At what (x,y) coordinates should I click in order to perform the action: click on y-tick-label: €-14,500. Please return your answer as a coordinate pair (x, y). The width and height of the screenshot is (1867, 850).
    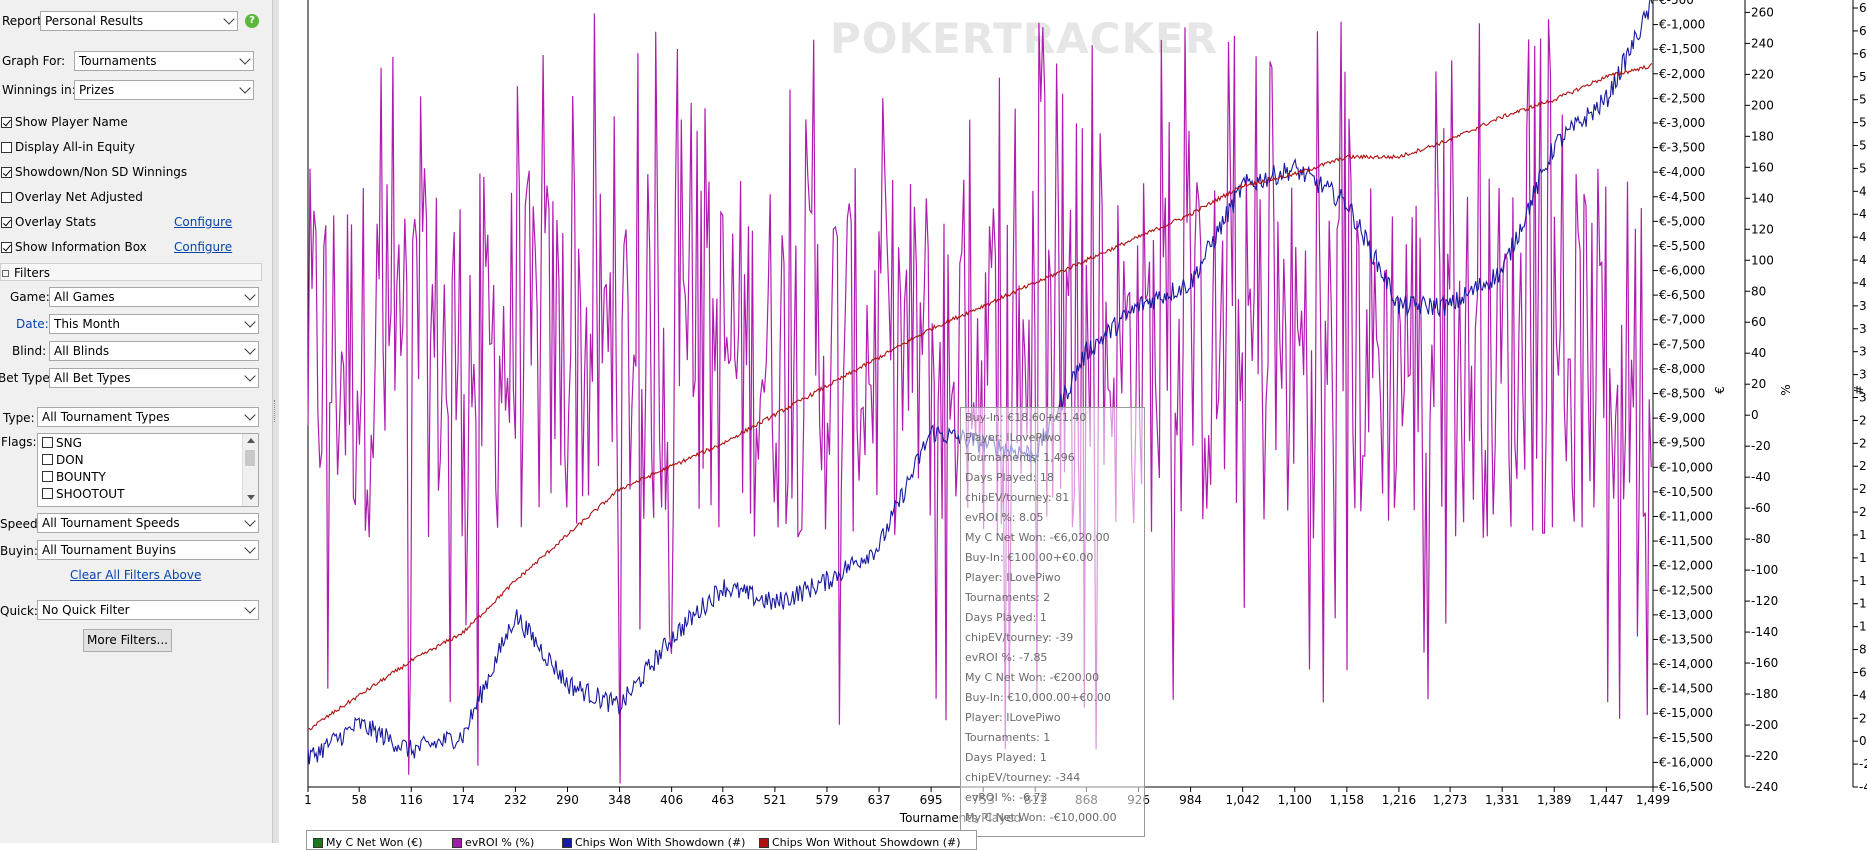
    Looking at the image, I should click on (1686, 689).